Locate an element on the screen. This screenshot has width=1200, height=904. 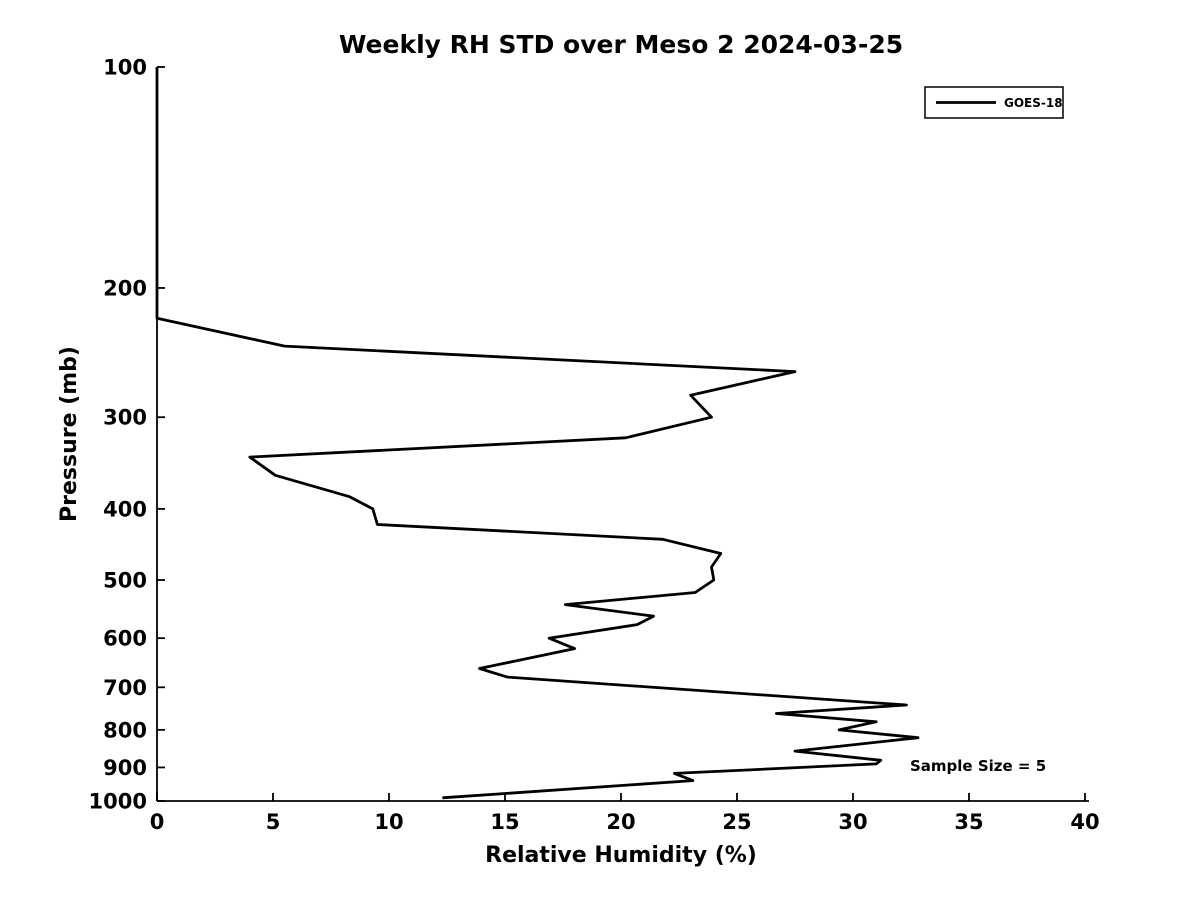
legend: GOES-18 is located at coordinates (994, 102).